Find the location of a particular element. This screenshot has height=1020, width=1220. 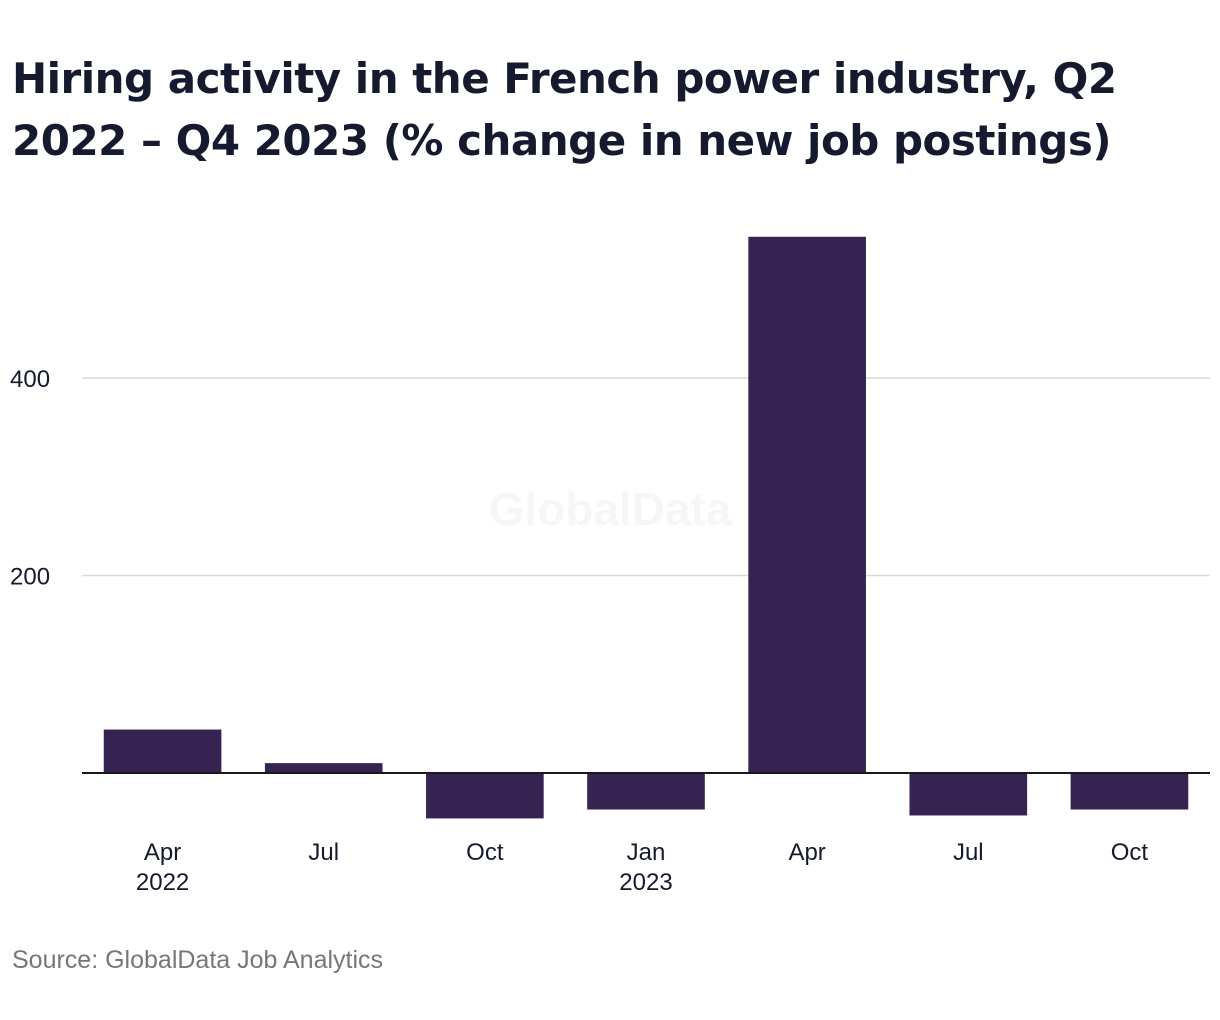

source-note: Source: GlobalData Job Analytics is located at coordinates (198, 960).